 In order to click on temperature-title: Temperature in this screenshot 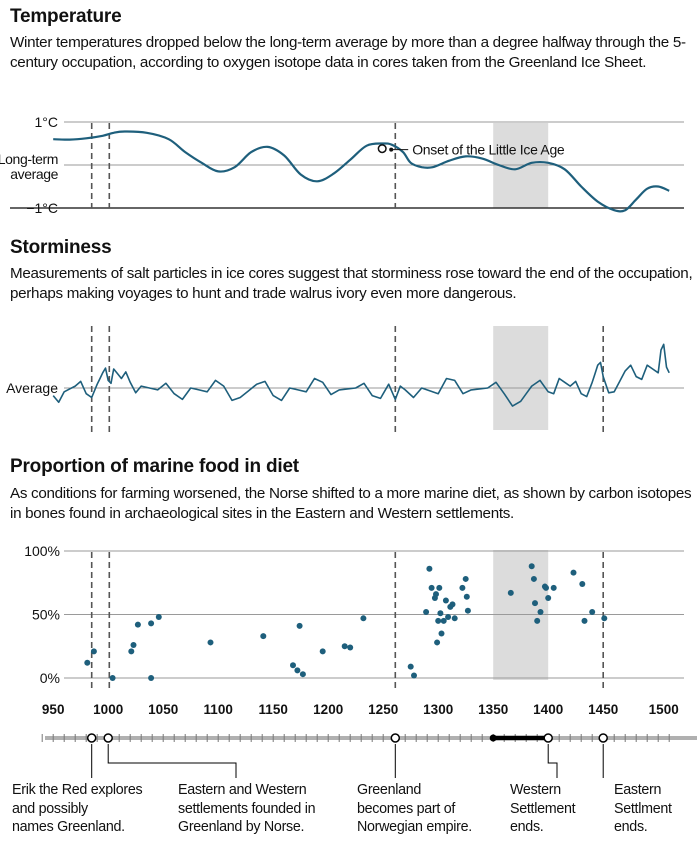, I will do `click(66, 16)`.